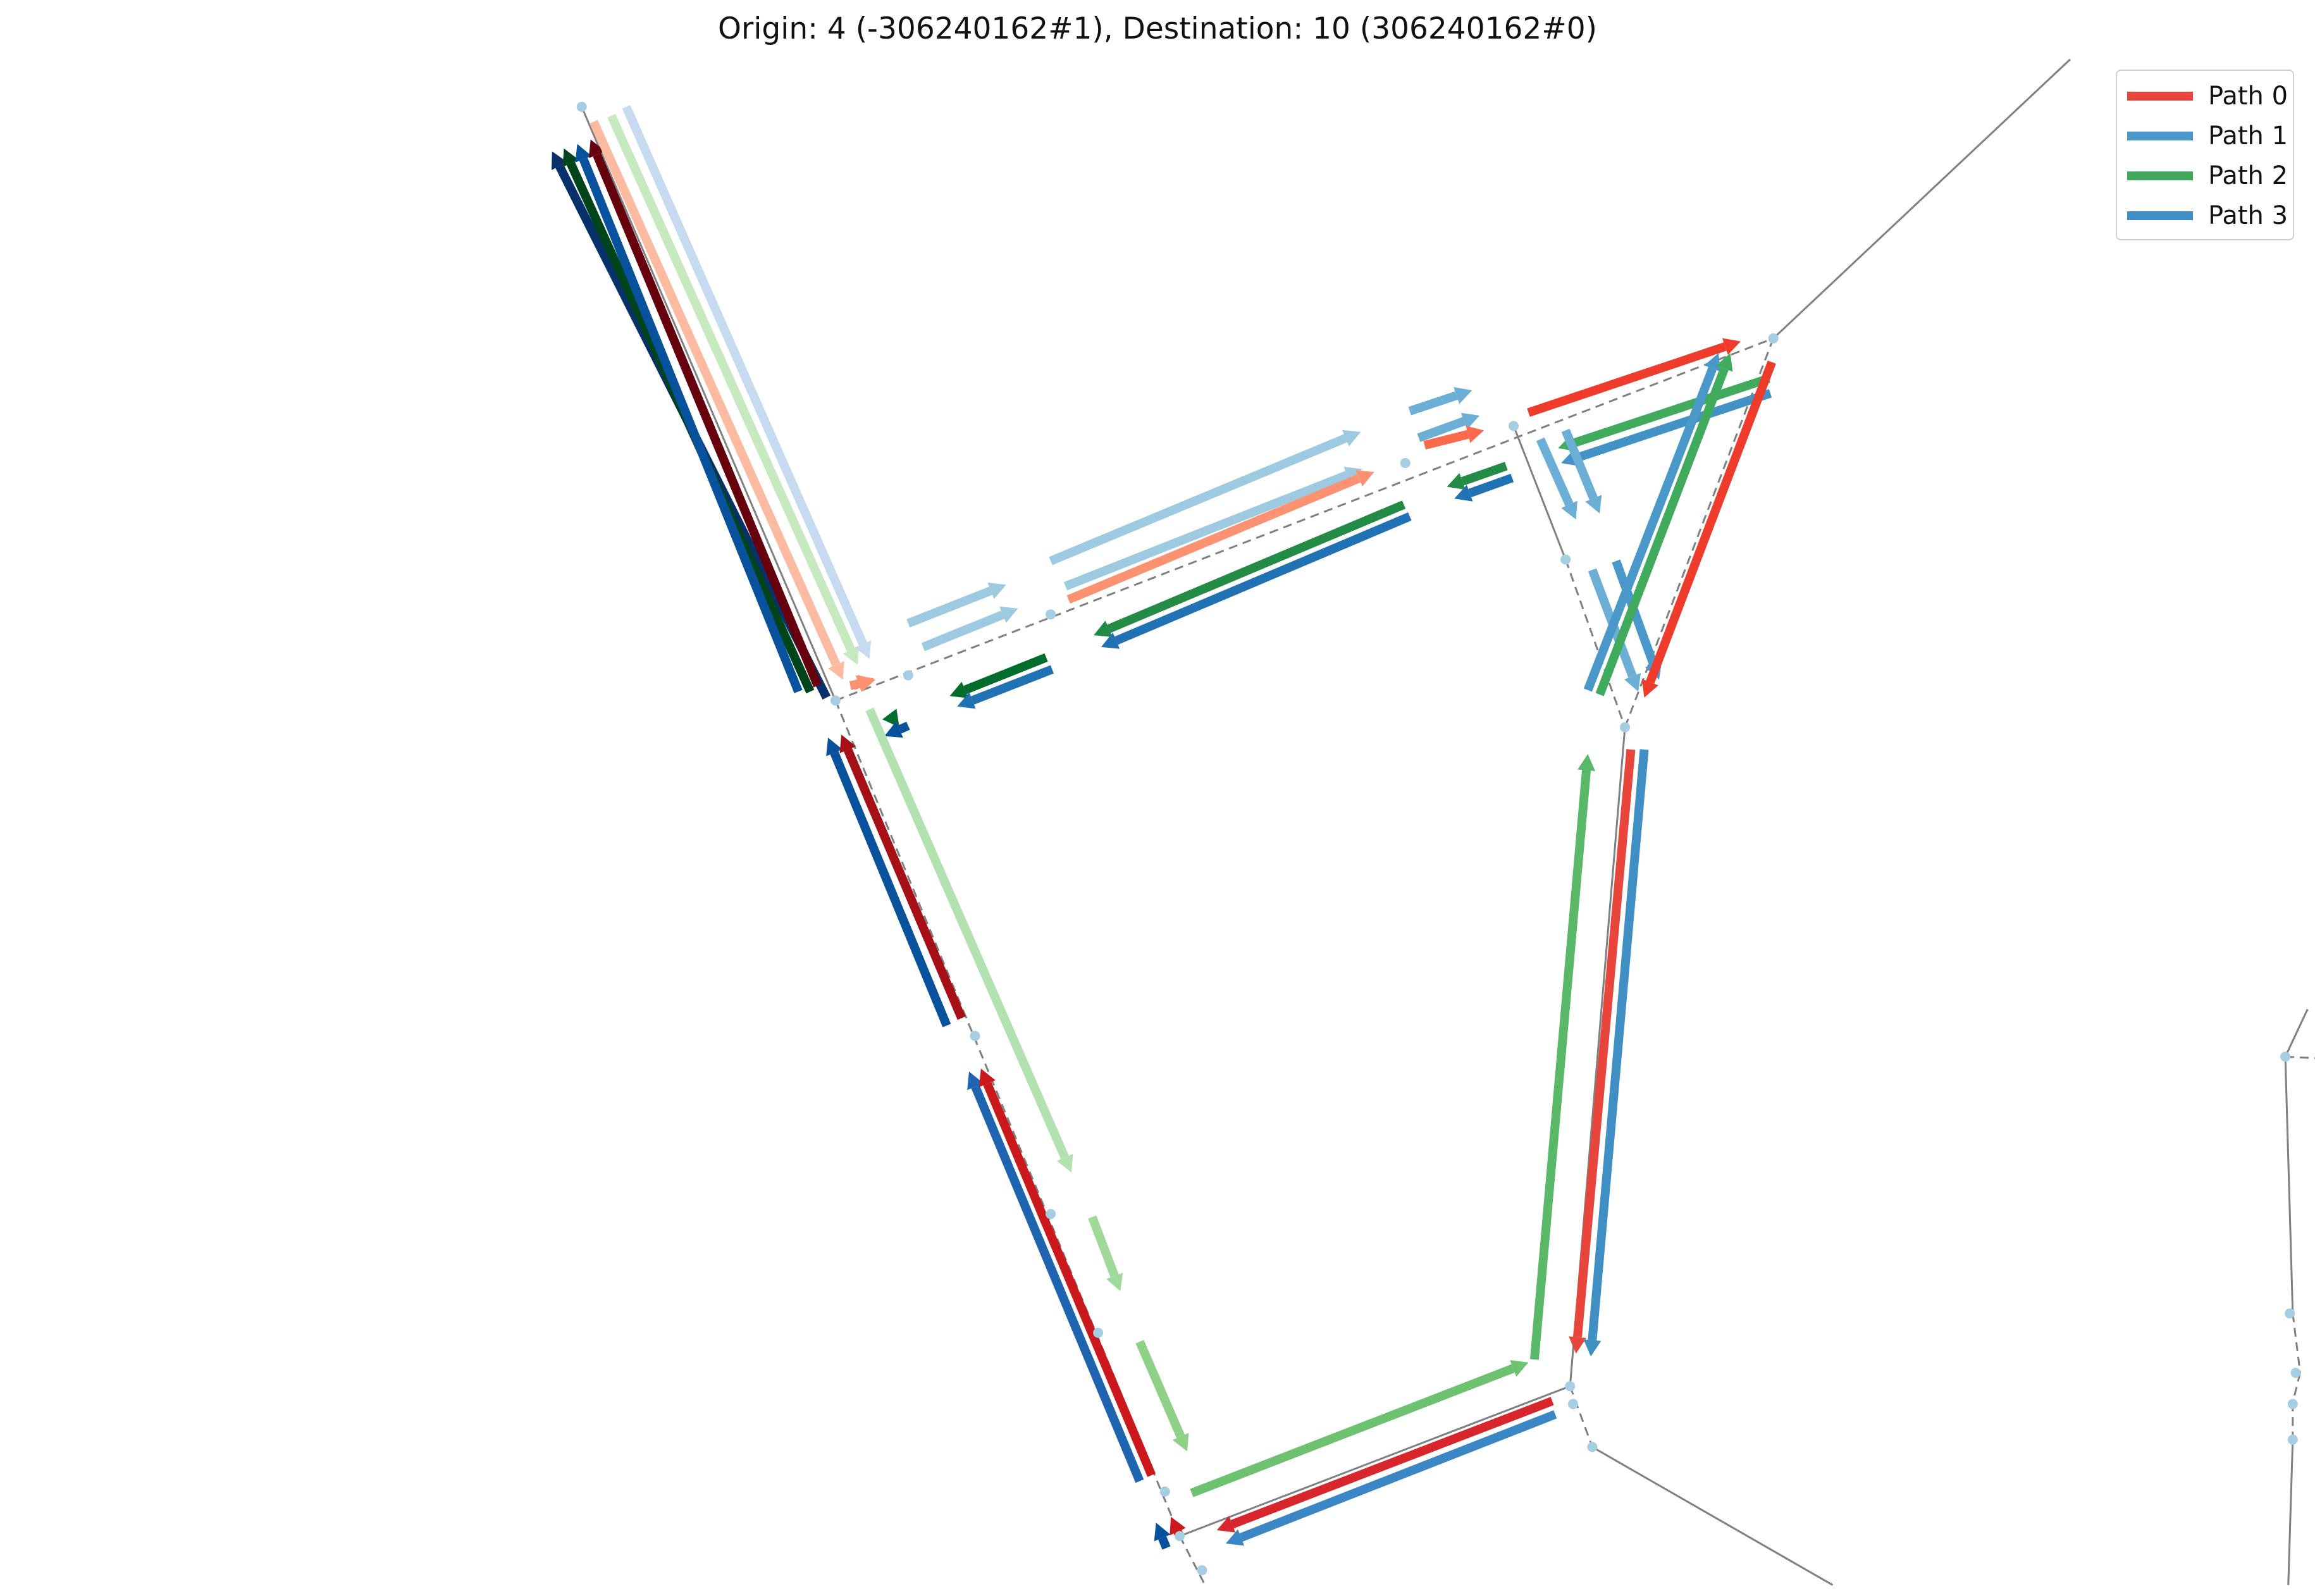 The width and height of the screenshot is (2315, 1596). I want to click on legend-item-path-1: Path 1, so click(2210, 136).